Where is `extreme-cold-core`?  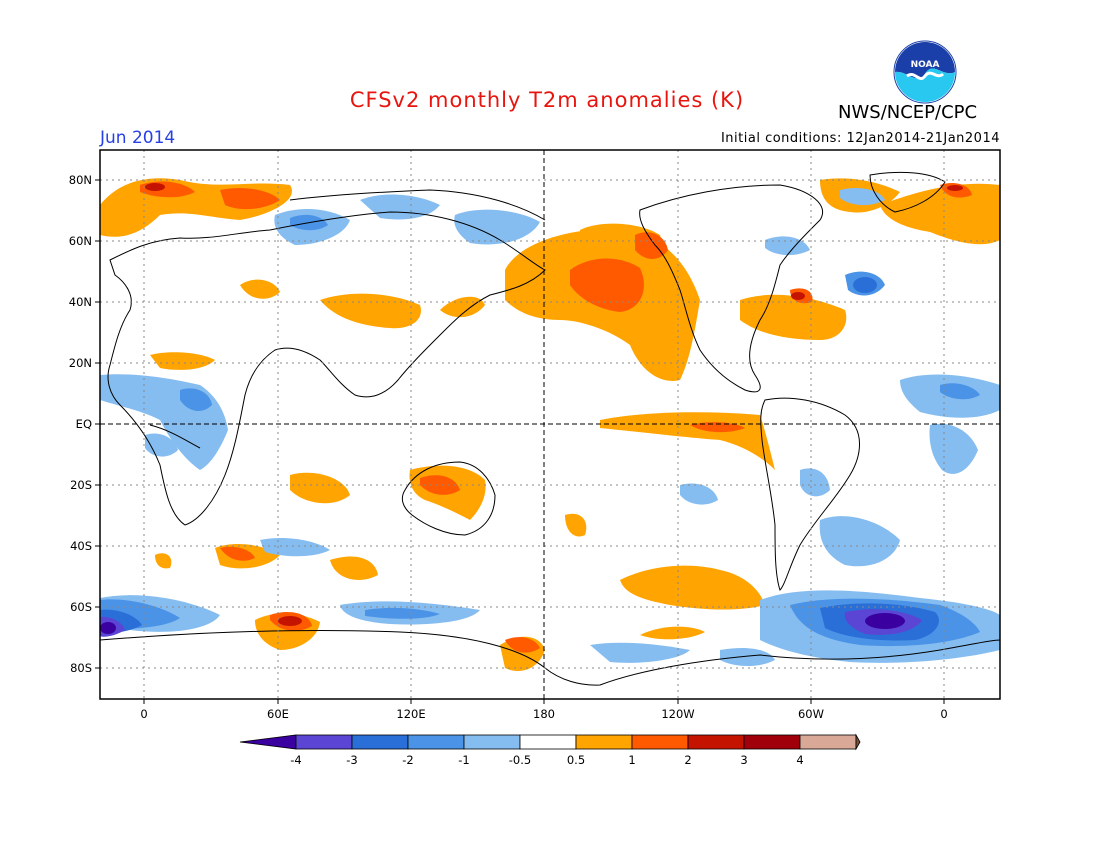 extreme-cold-core is located at coordinates (502, 623).